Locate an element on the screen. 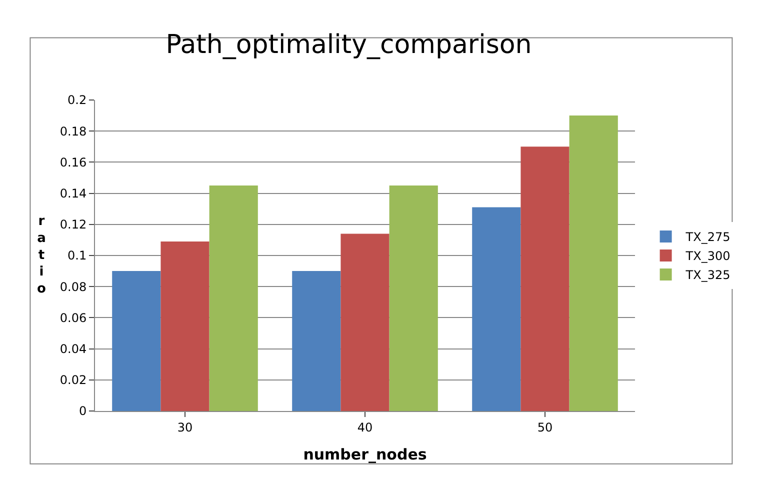  y-tick-label: 0.1 is located at coordinates (77, 255).